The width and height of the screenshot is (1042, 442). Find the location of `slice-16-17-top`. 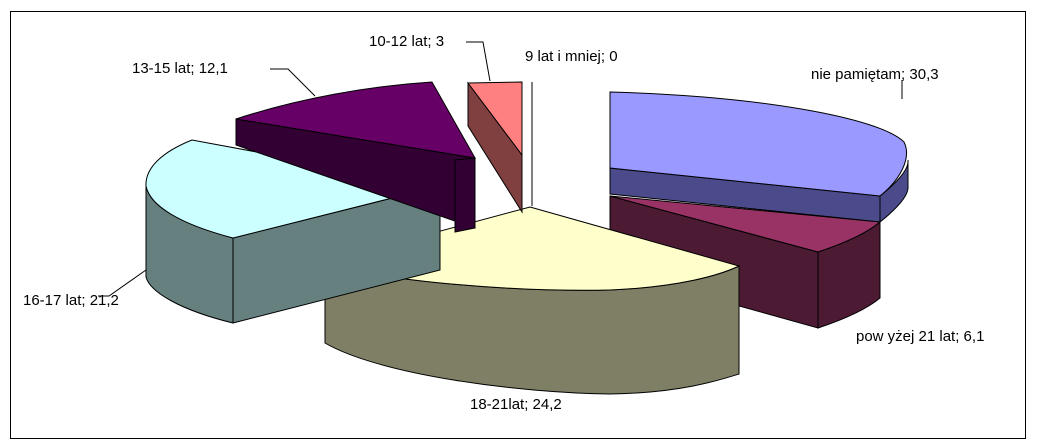

slice-16-17-top is located at coordinates (293, 189).